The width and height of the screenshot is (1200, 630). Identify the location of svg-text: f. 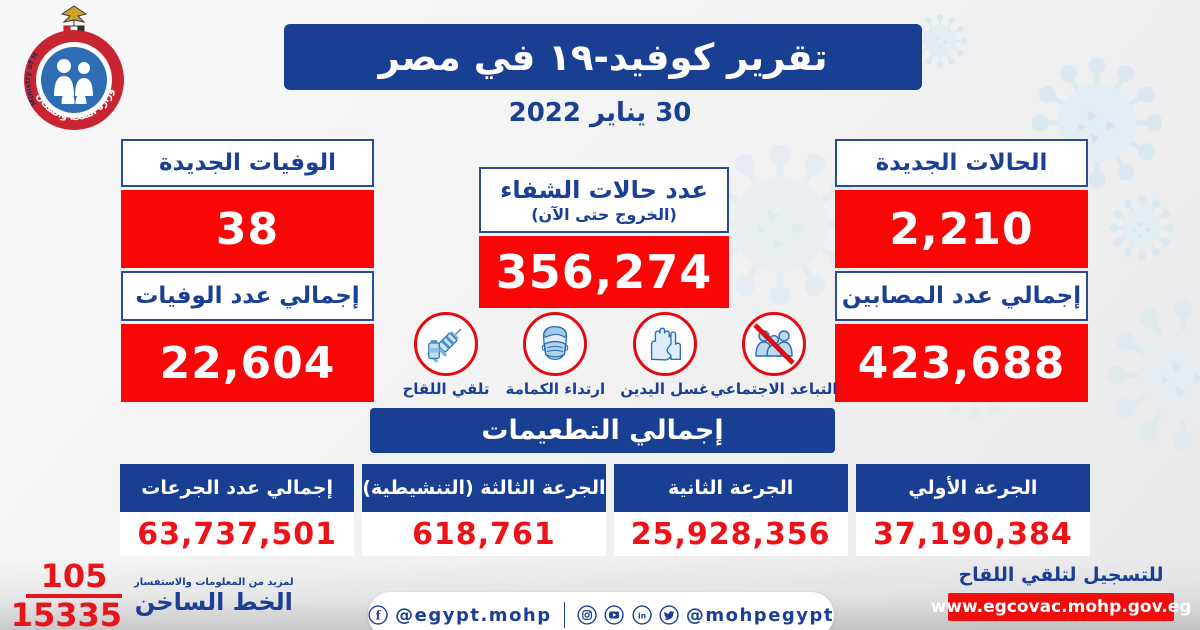
(379, 616).